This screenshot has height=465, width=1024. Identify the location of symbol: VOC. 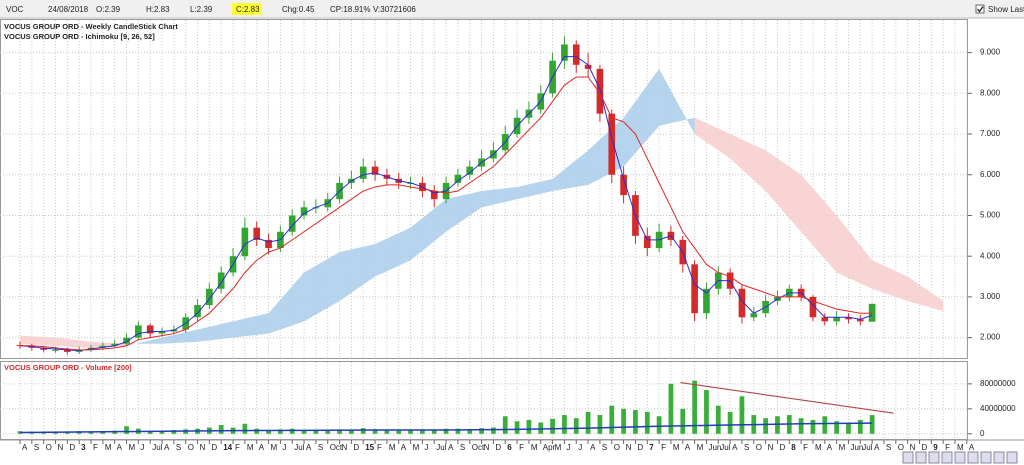
(15, 9).